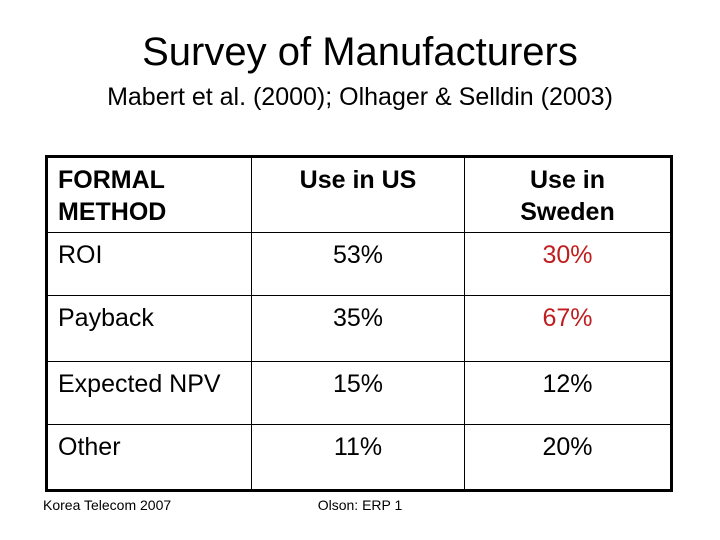  I want to click on footer-credit-left: Korea Telecom 2007, so click(107, 505).